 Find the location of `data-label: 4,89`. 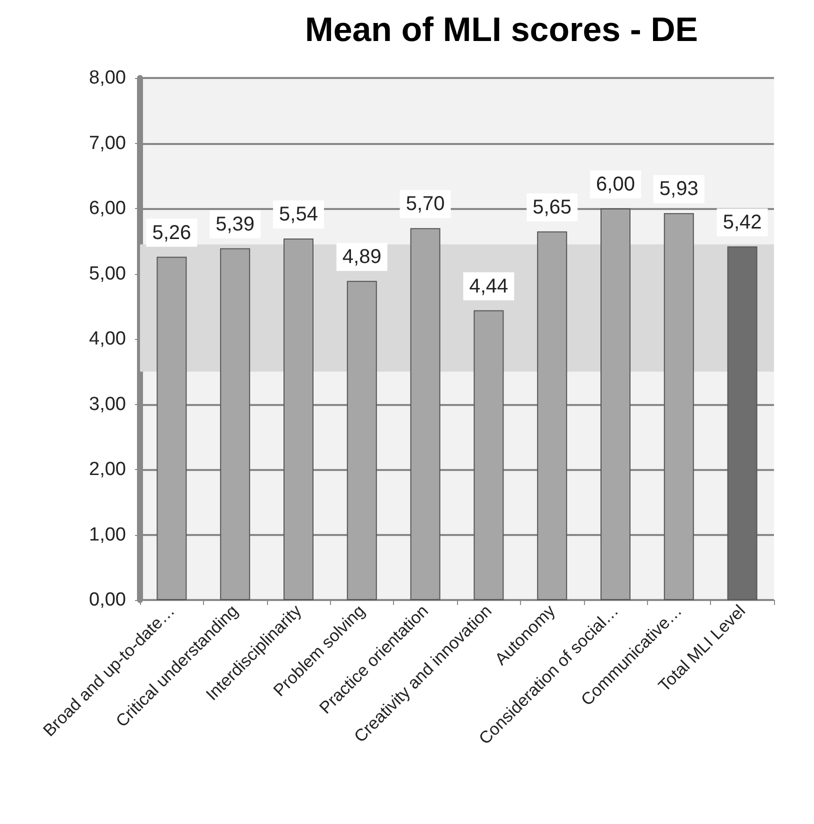

data-label: 4,89 is located at coordinates (362, 257).